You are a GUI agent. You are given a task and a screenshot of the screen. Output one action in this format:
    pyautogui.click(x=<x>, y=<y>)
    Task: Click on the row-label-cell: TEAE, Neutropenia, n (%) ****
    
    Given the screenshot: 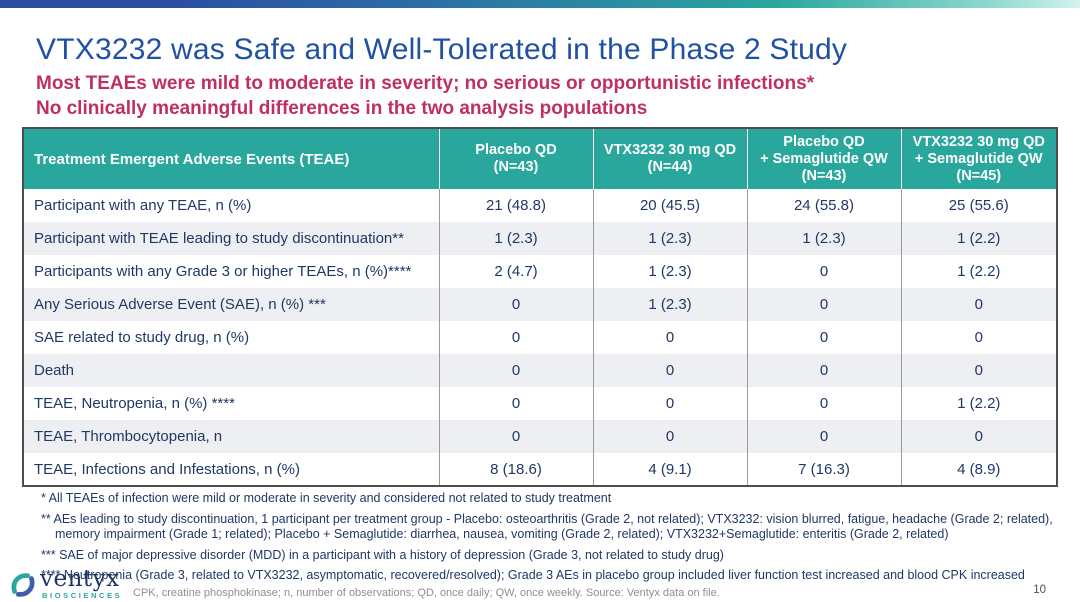 What is the action you would take?
    pyautogui.click(x=134, y=403)
    